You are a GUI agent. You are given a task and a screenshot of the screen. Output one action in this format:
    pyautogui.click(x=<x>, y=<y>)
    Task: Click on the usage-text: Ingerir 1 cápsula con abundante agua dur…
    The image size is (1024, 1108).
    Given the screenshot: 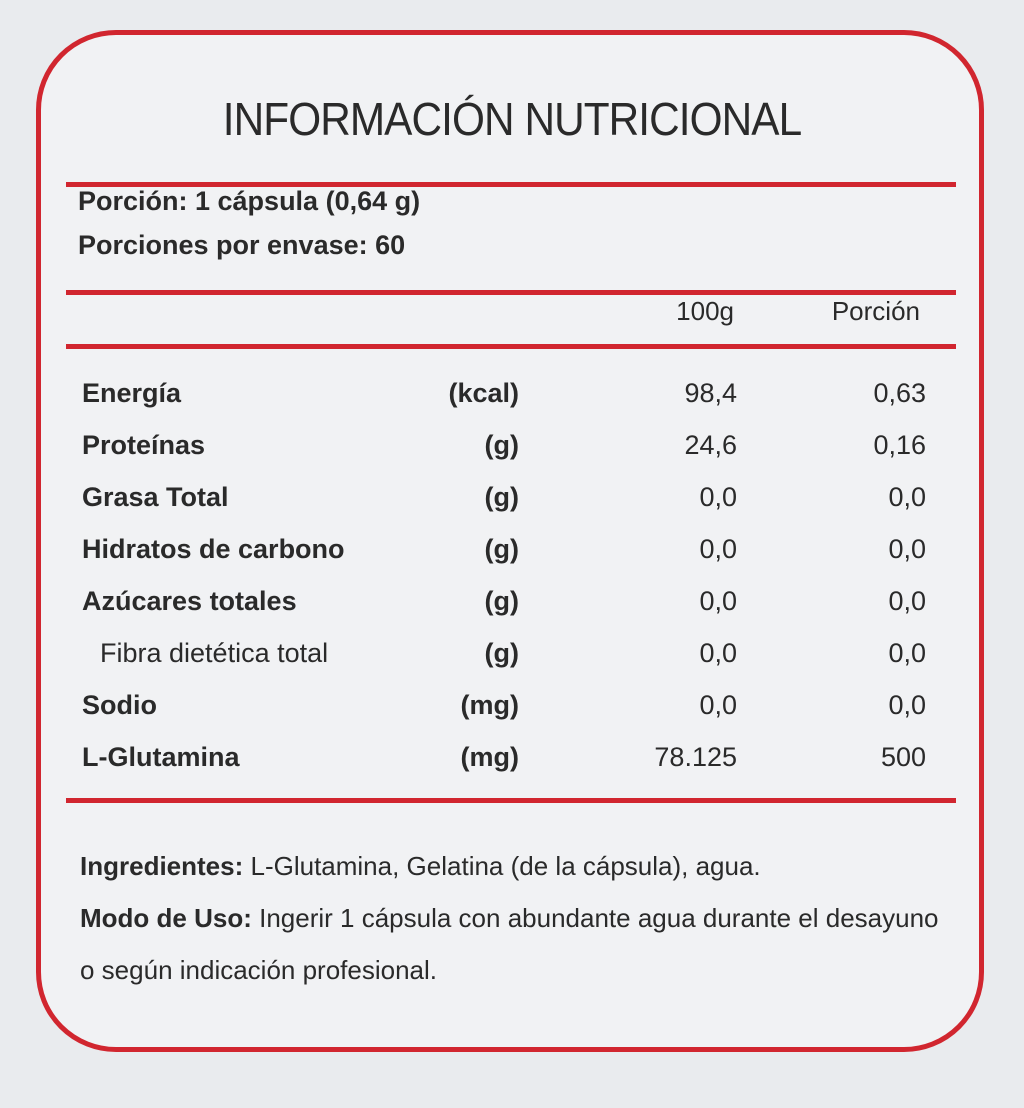 What is the action you would take?
    pyautogui.click(x=509, y=944)
    